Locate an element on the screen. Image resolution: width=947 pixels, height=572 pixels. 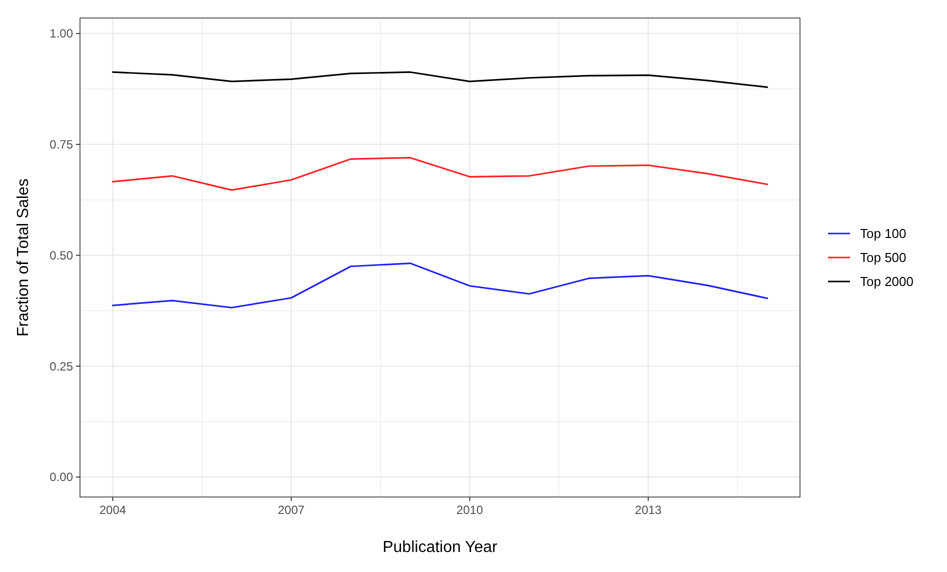
legend-label: Top 500 is located at coordinates (883, 258).